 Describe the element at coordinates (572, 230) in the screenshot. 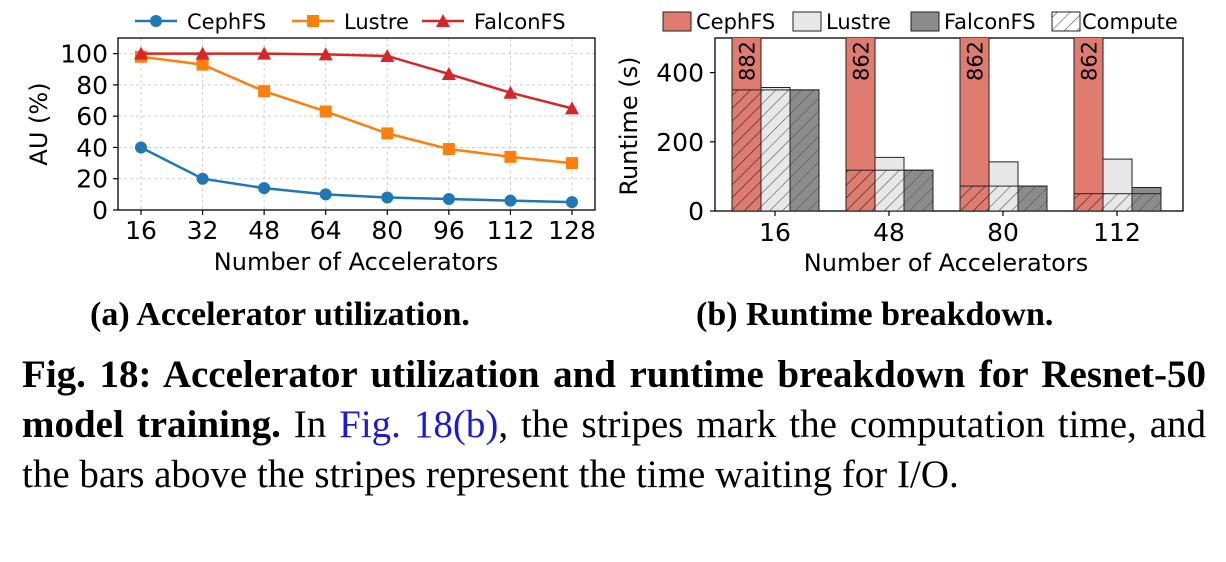

I see `x-tick-label: 128` at that location.